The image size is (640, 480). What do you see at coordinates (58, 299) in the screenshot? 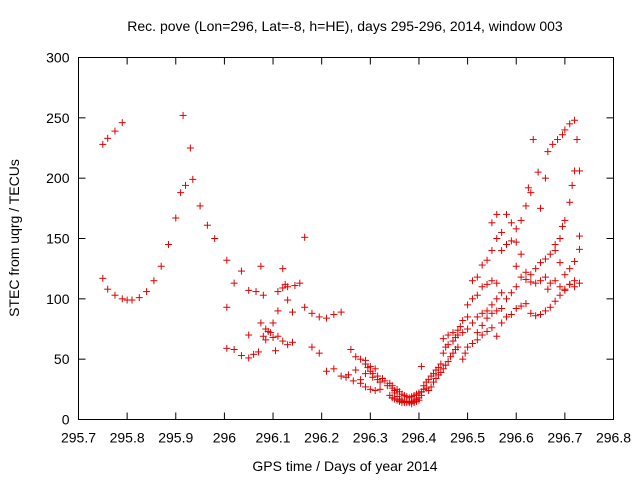
I see `y-tick-label: 100` at bounding box center [58, 299].